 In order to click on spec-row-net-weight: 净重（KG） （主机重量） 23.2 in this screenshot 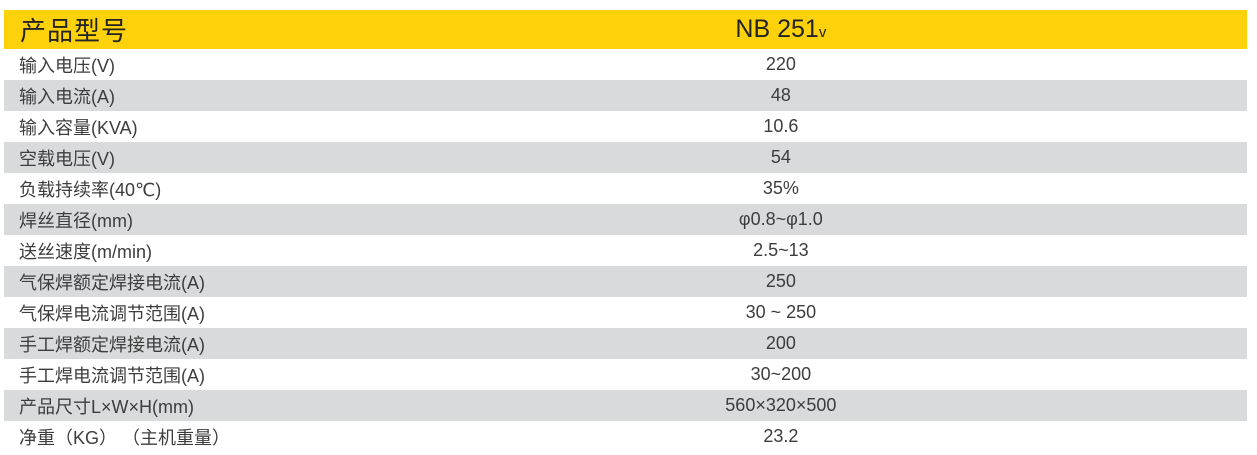, I will do `click(625, 436)`.